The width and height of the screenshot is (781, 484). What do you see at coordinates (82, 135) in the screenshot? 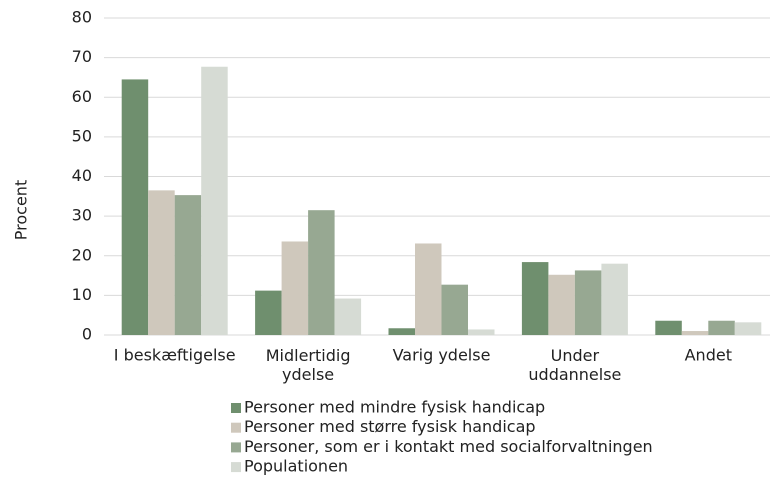
I see `y-tick-label: 50` at bounding box center [82, 135].